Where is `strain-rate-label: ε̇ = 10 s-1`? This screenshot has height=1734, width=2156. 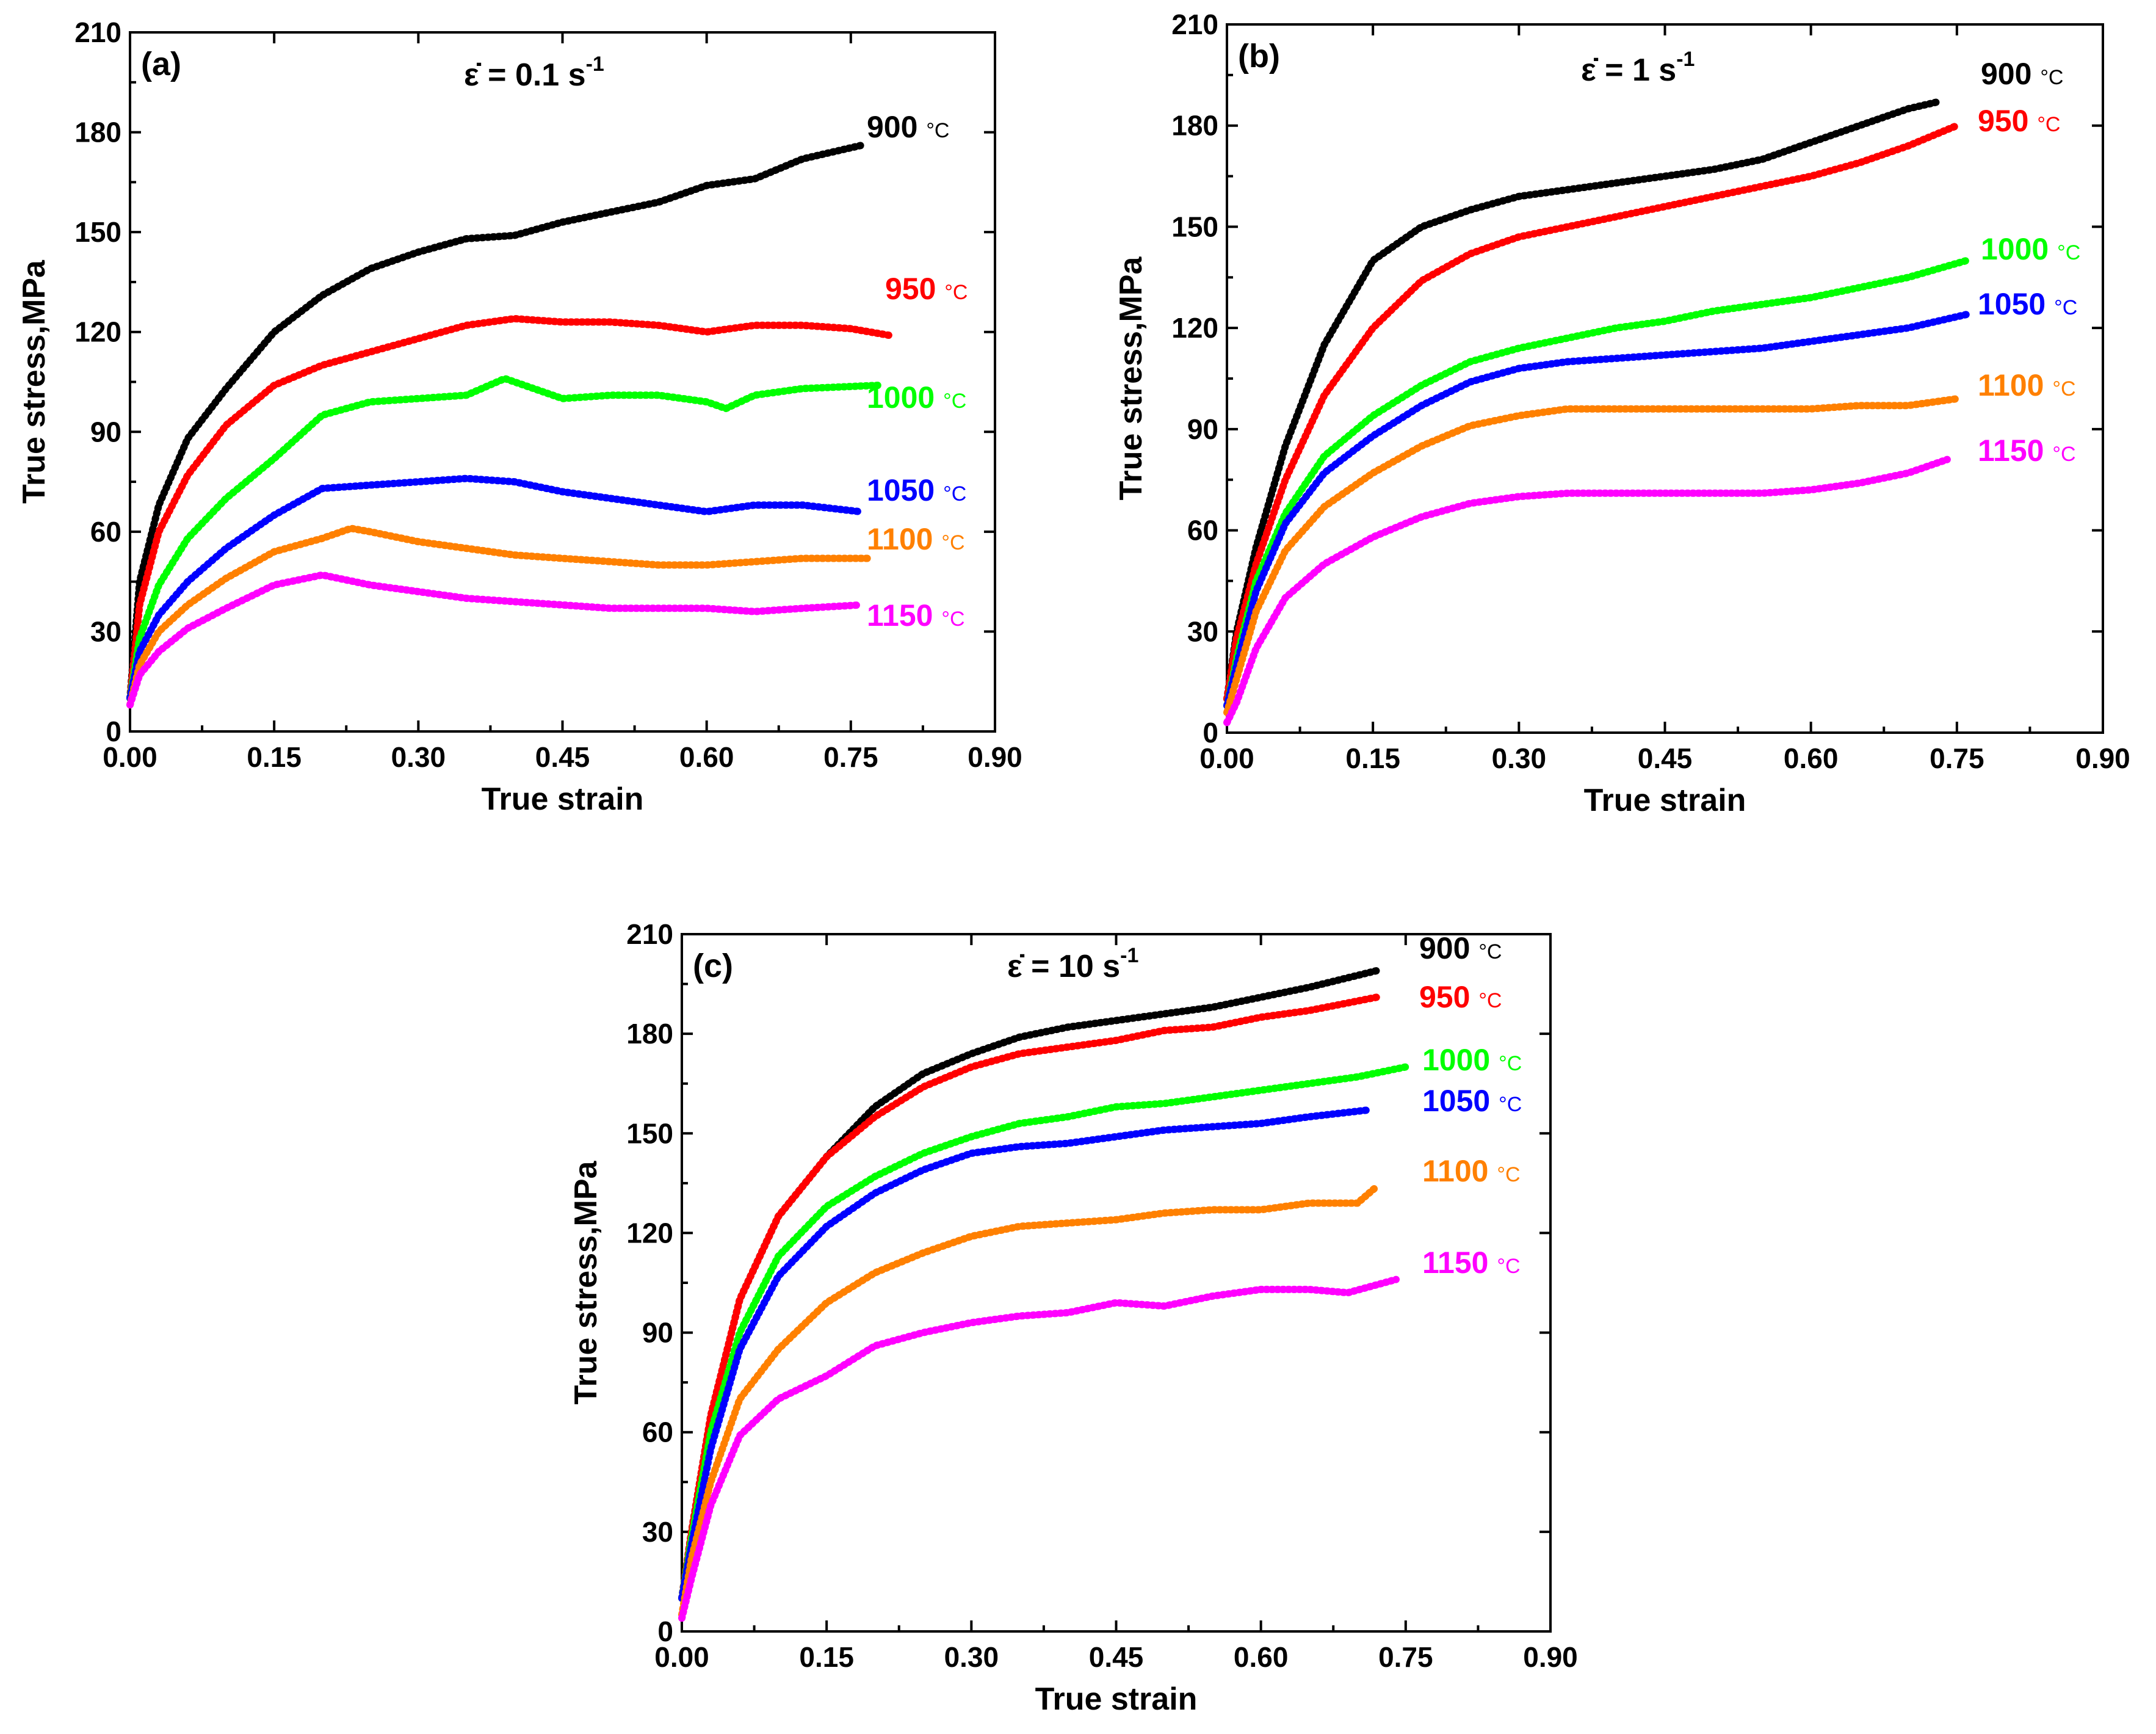
strain-rate-label: ε̇ = 10 s-1 is located at coordinates (1073, 964).